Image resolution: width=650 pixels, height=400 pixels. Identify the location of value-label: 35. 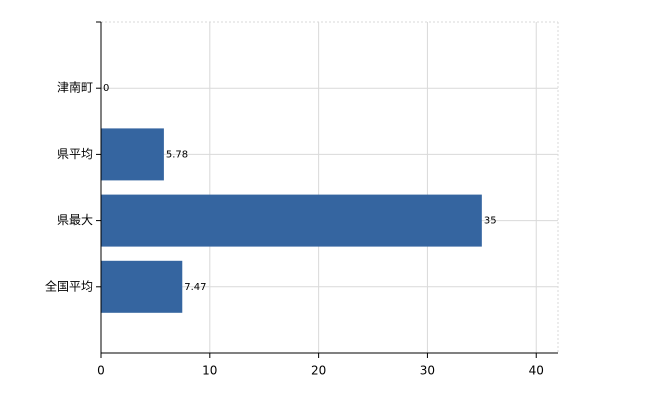
(490, 221).